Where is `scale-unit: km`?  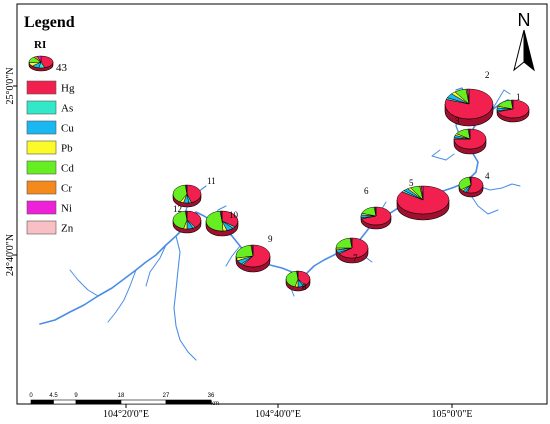 scale-unit: km is located at coordinates (215, 404).